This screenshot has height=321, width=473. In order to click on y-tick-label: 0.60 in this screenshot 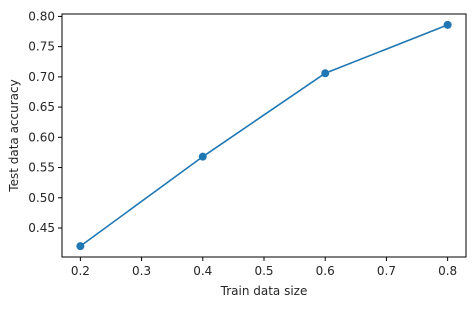, I will do `click(41, 137)`.